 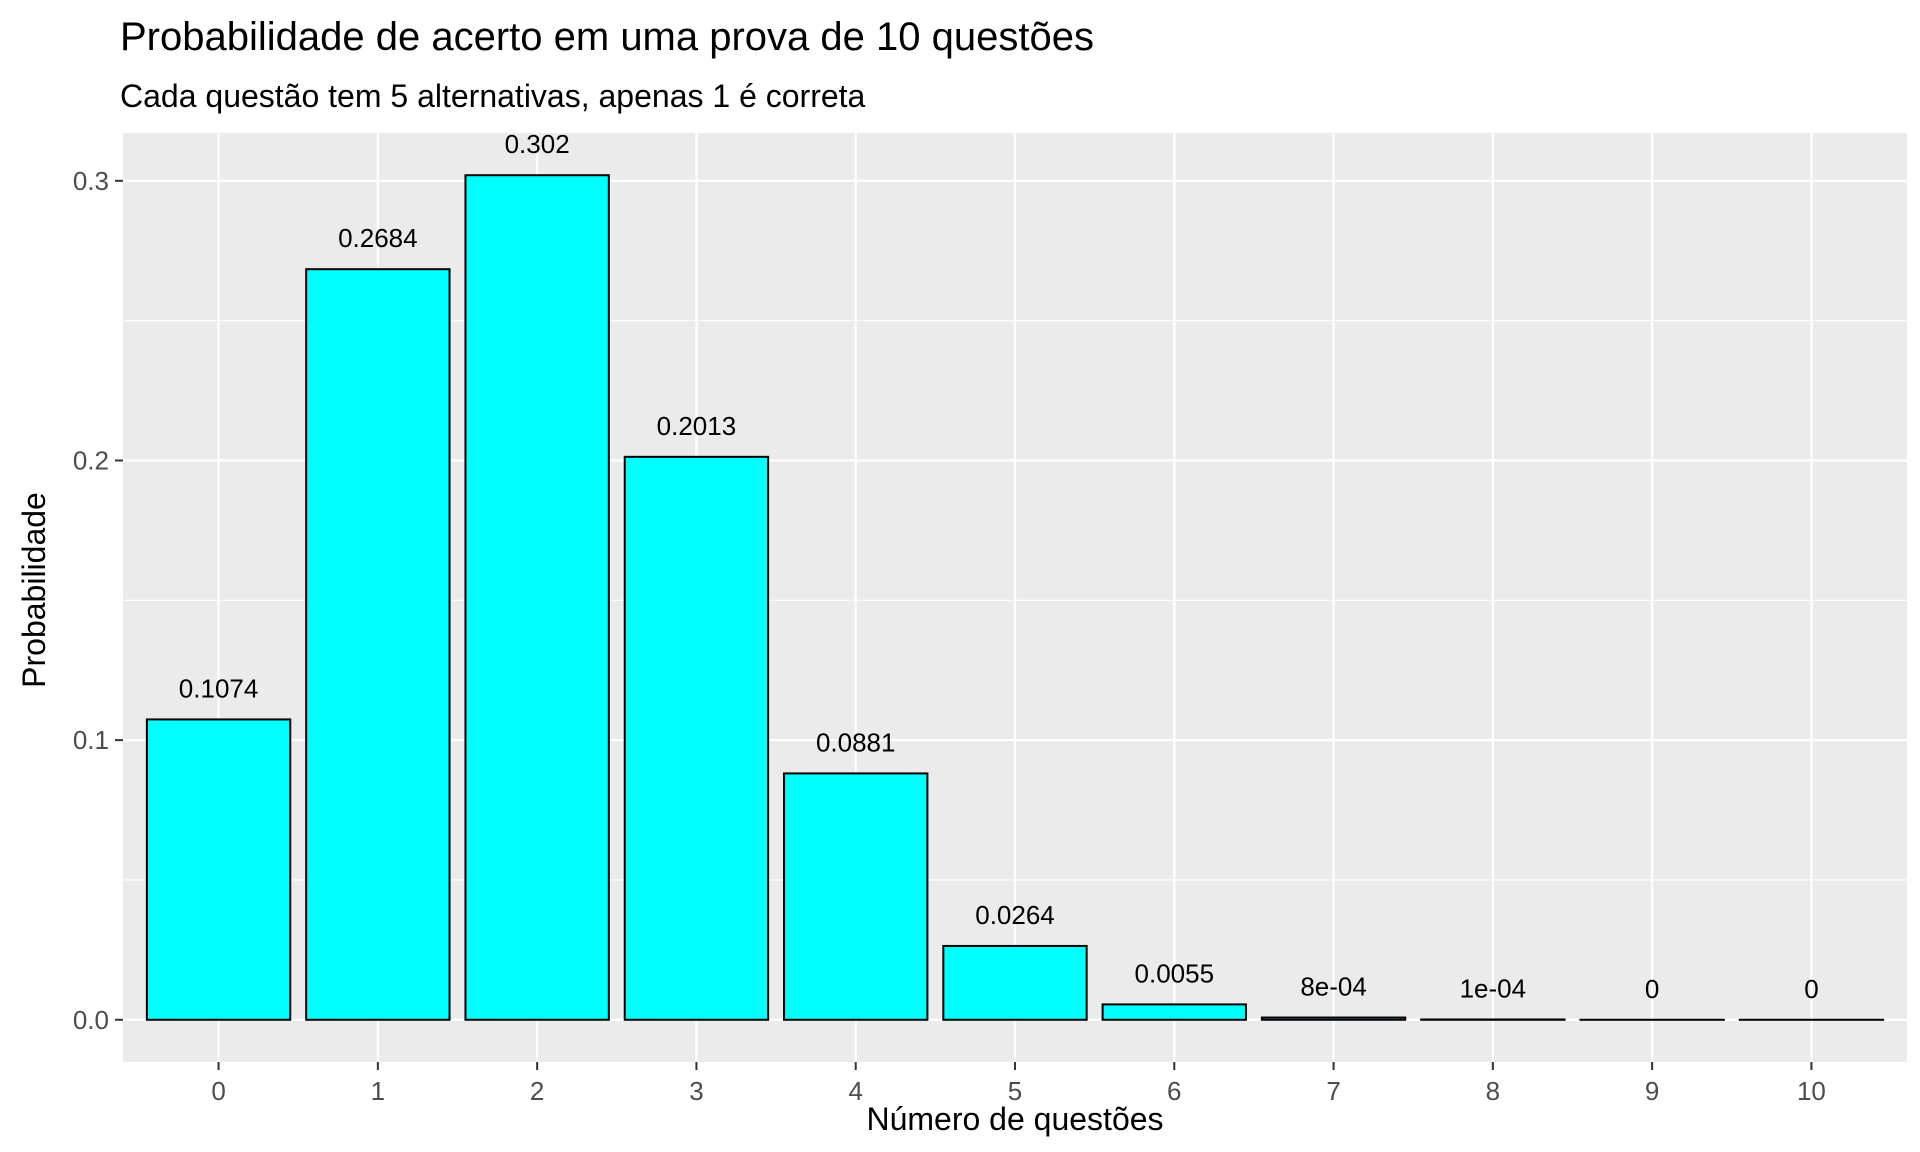 What do you see at coordinates (855, 1091) in the screenshot?
I see `x-tick-label: 4` at bounding box center [855, 1091].